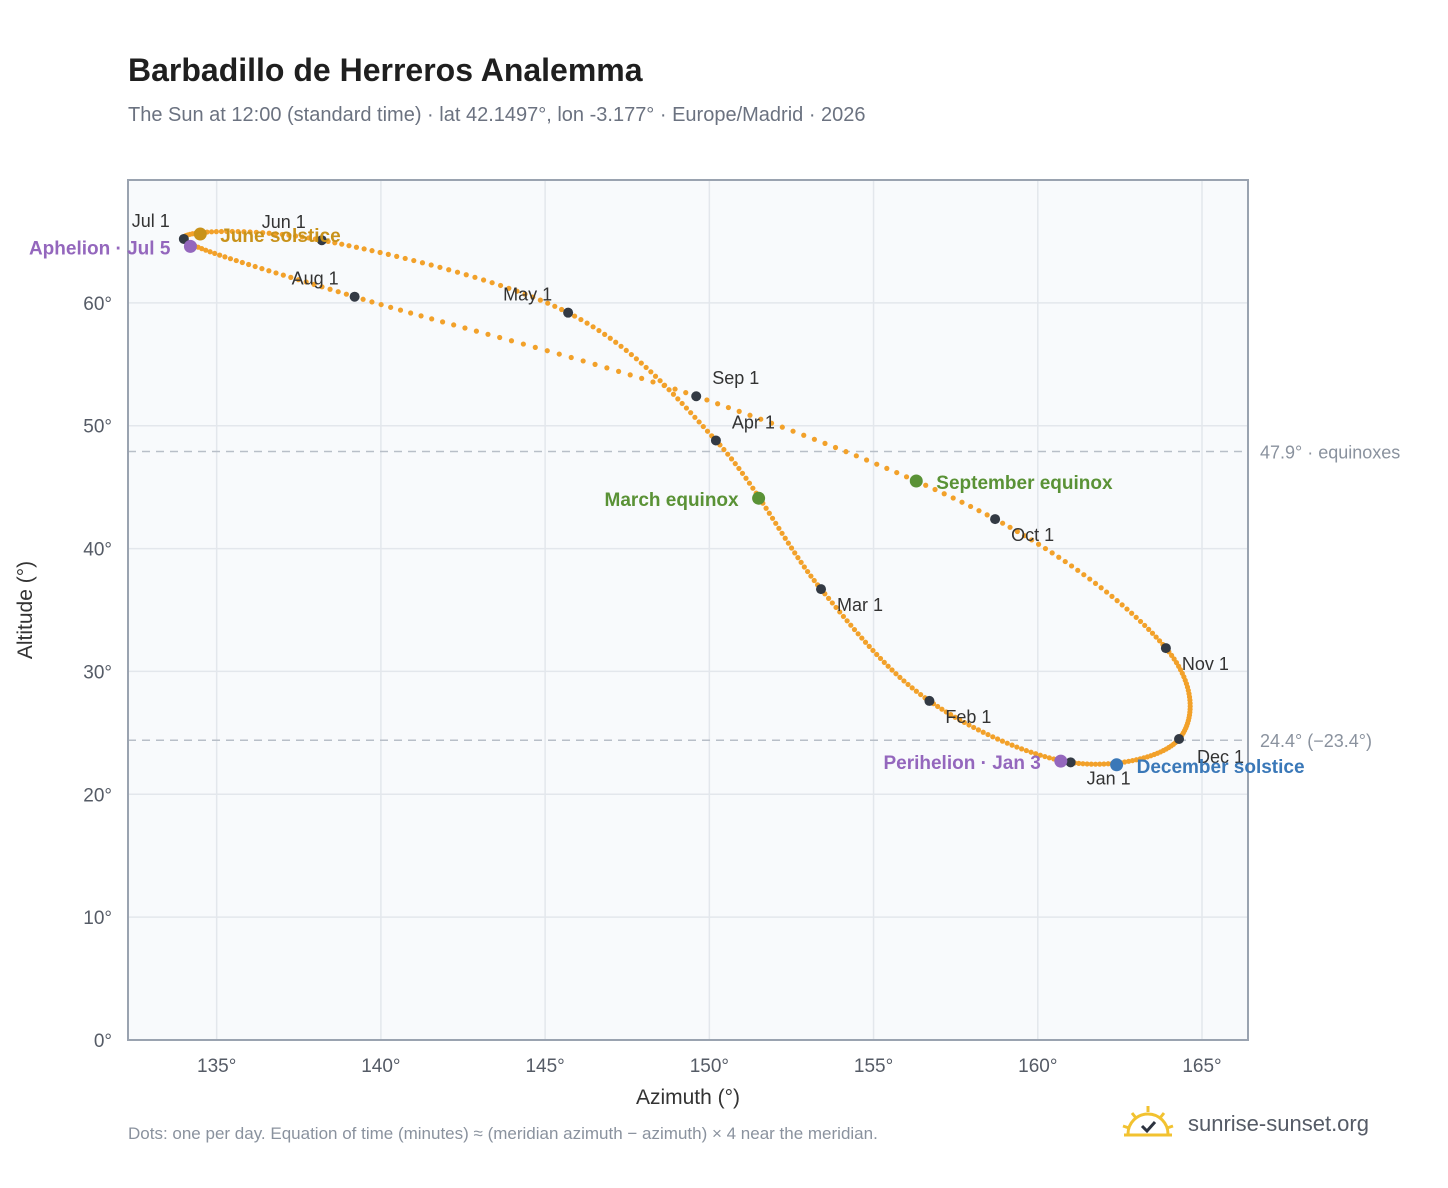  Describe the element at coordinates (97, 918) in the screenshot. I see `y-tick-label: 10°` at that location.